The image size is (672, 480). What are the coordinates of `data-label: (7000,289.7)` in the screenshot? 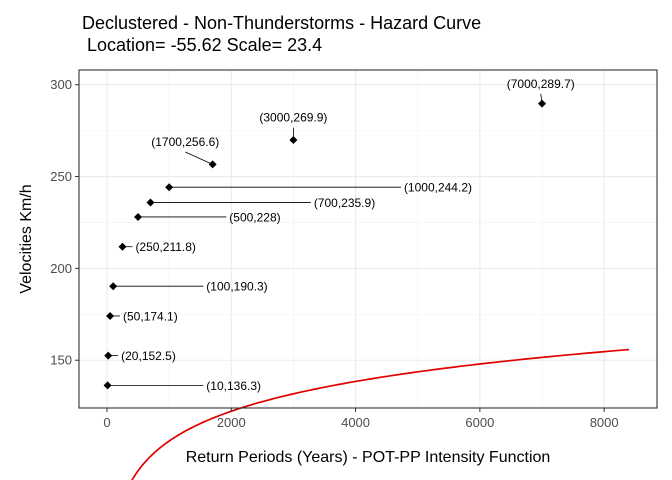 It's located at (541, 84).